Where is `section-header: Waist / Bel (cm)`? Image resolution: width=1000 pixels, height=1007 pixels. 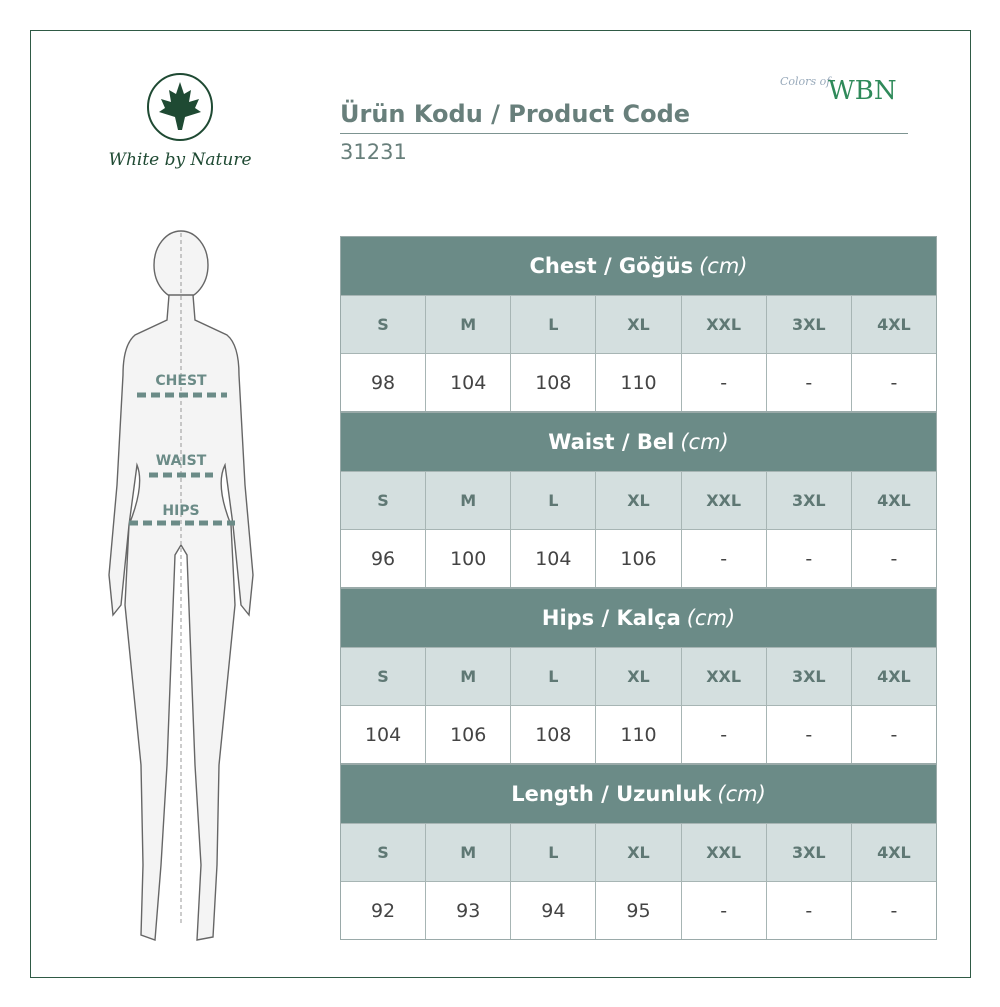 section-header: Waist / Bel (cm) is located at coordinates (638, 442).